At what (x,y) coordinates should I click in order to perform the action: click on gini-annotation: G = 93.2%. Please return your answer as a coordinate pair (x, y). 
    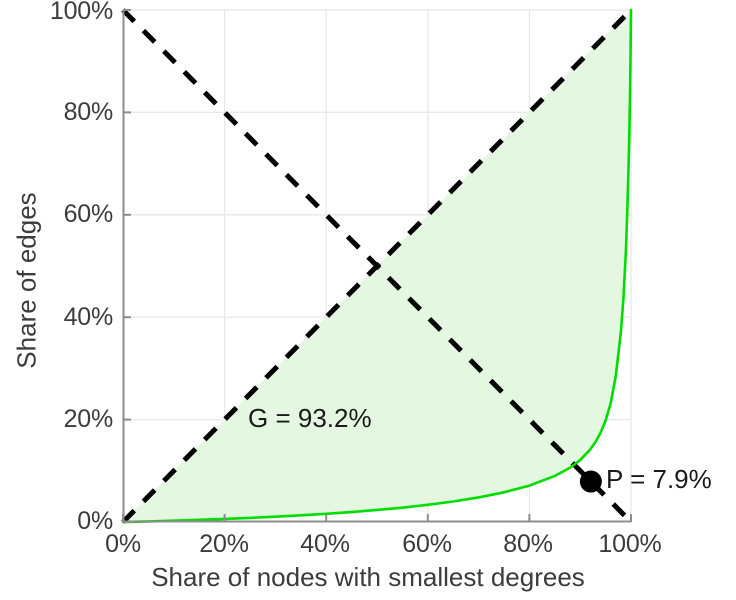
    Looking at the image, I should click on (310, 418).